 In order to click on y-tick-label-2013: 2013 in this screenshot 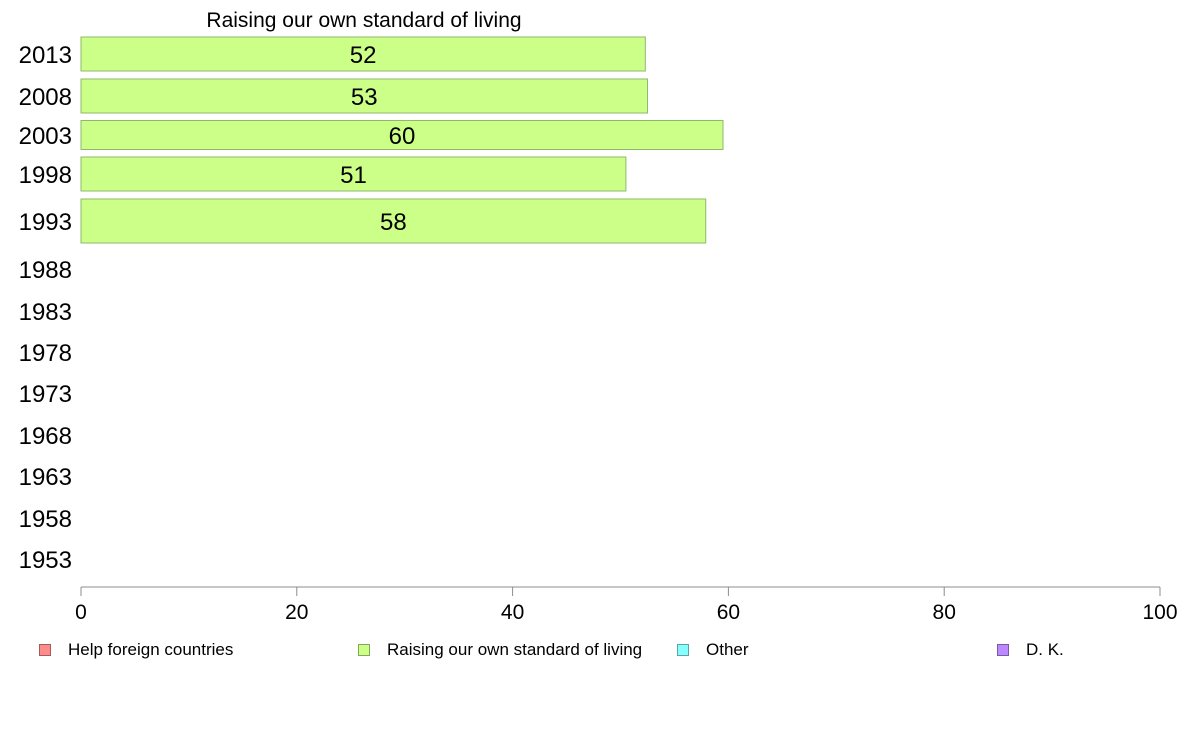, I will do `click(45, 55)`.